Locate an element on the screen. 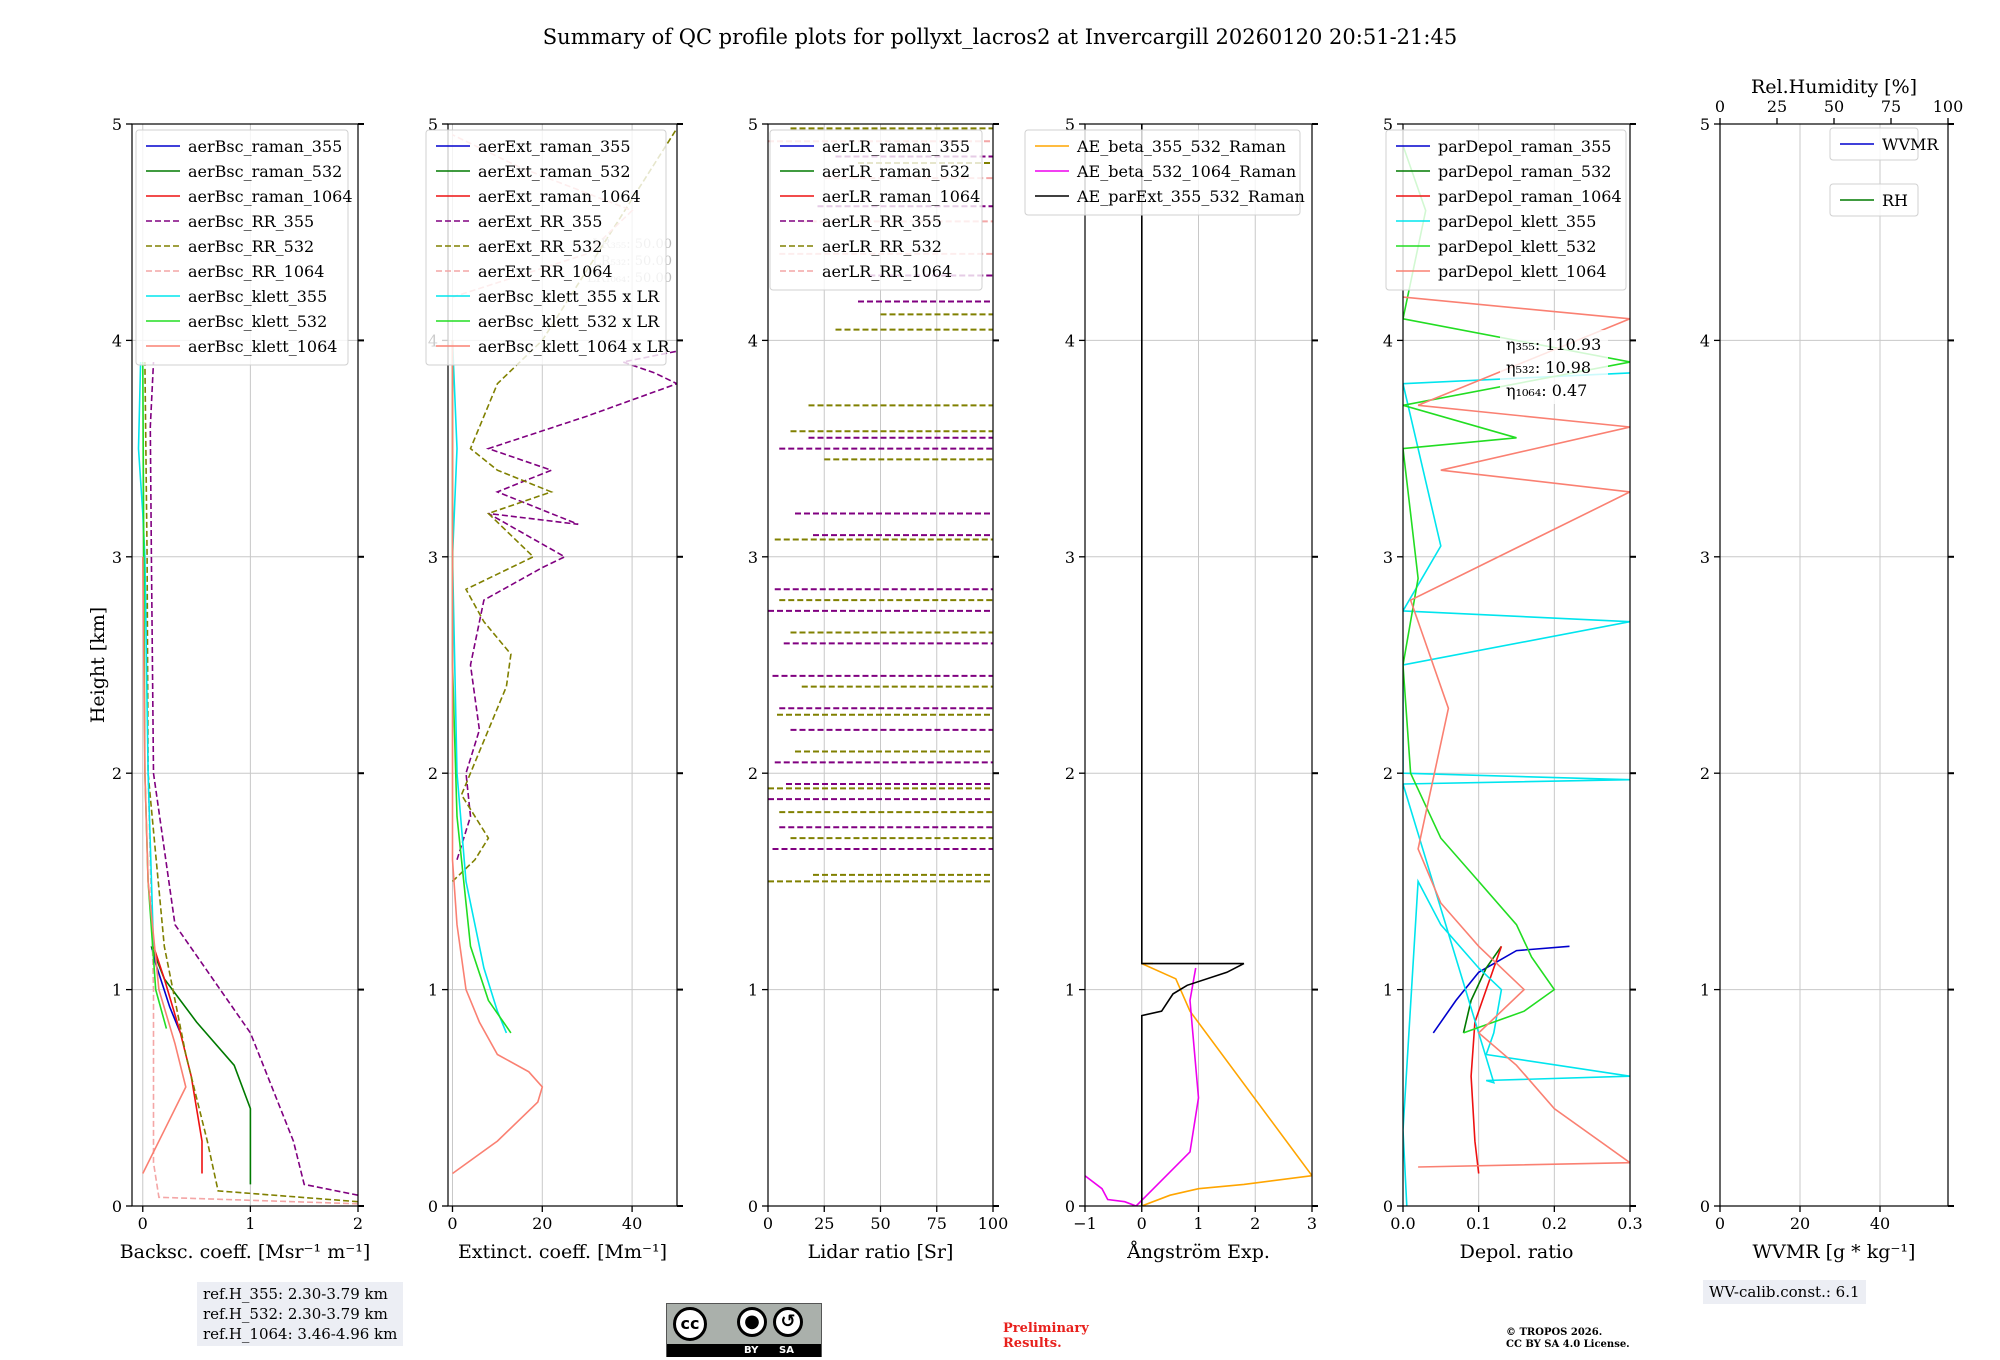 Image resolution: width=2000 pixels, height=1360 pixels. legend-label: parDepol_klett_1064 is located at coordinates (1522, 271).